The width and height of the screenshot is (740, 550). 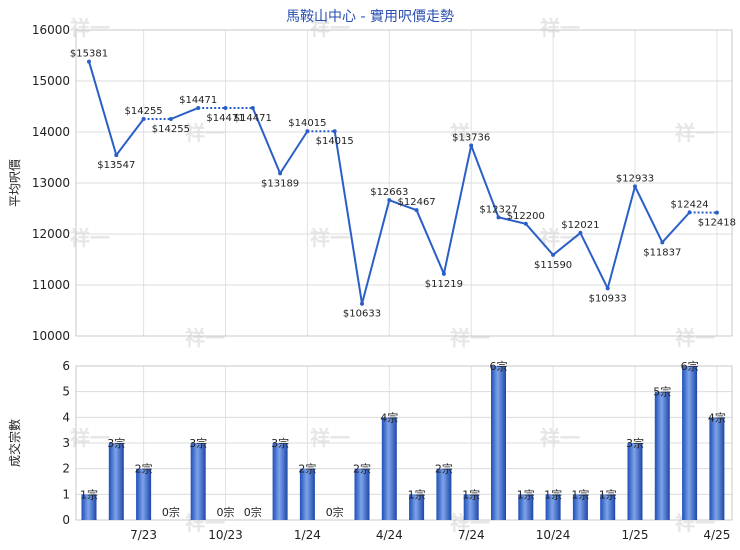 I want to click on point-value-label: $12418, so click(x=717, y=223).